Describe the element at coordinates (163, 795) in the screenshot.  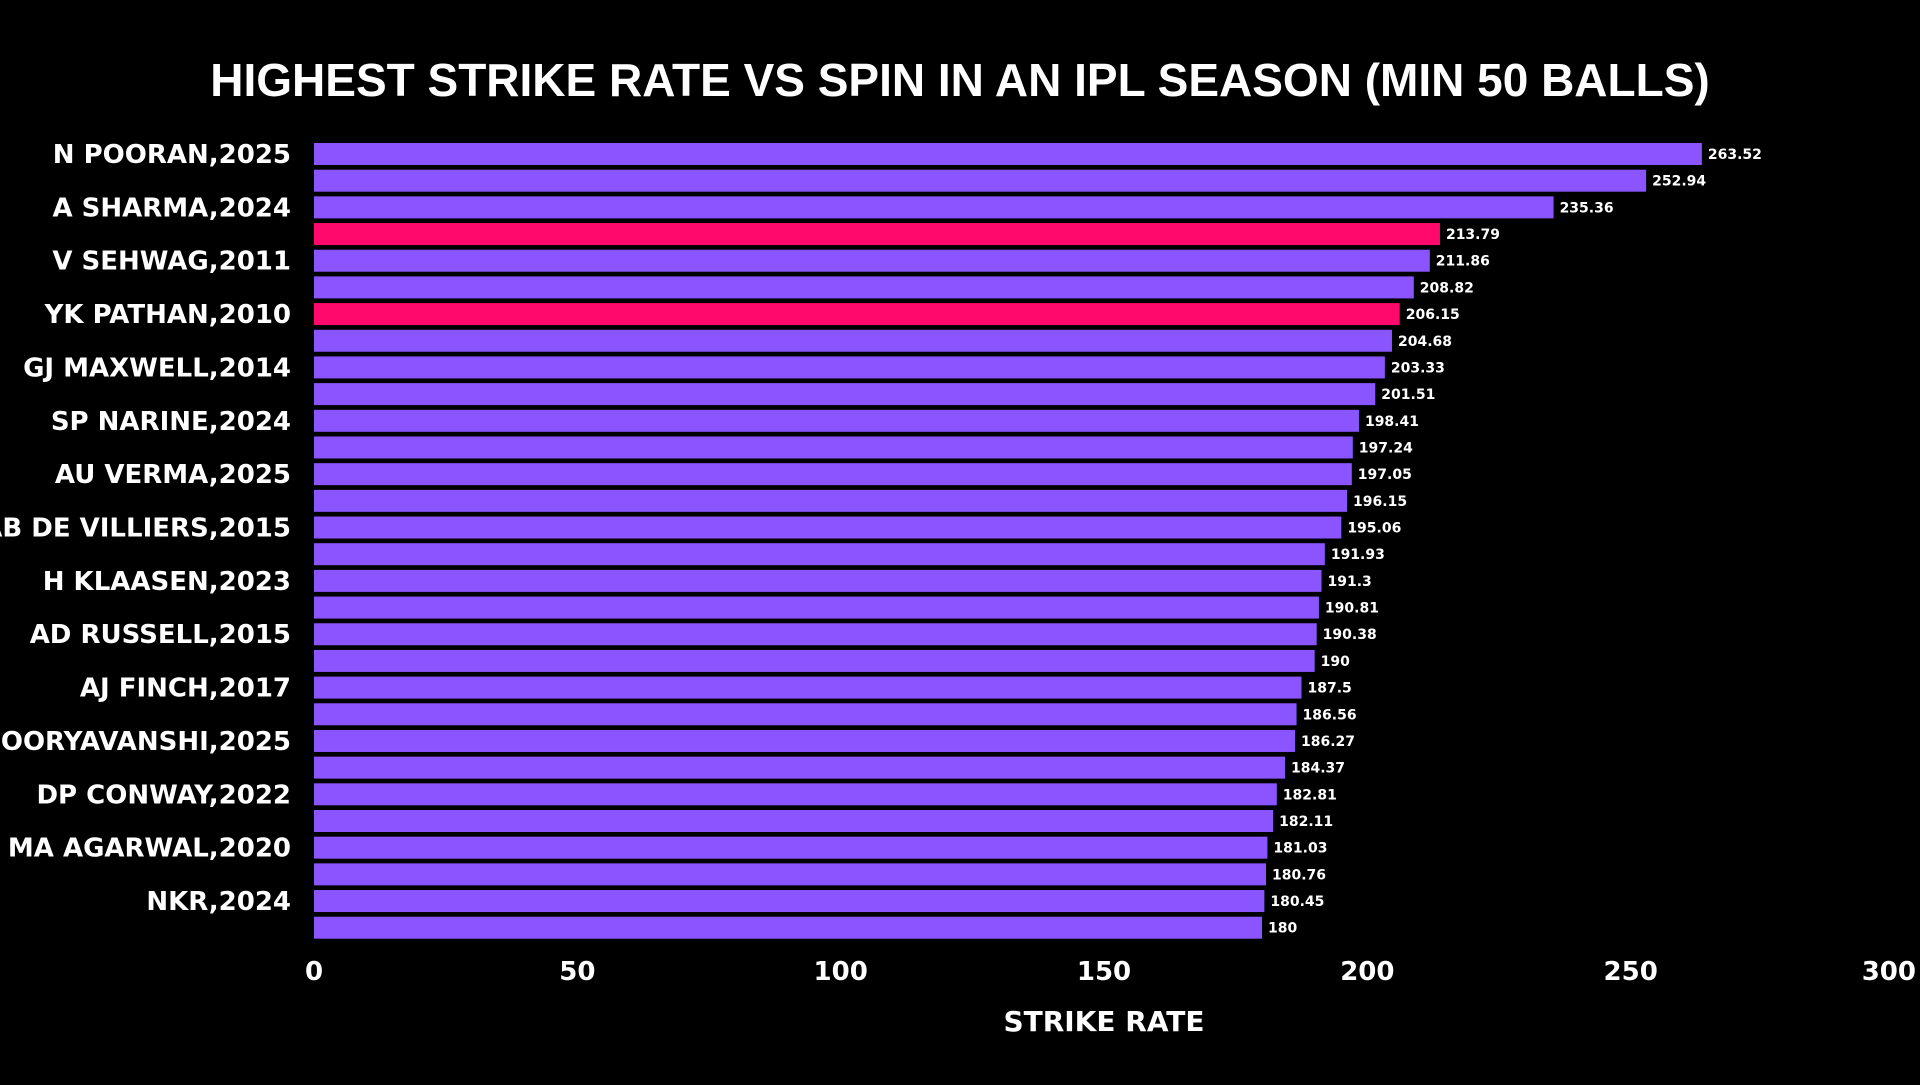
I see `y-axis-label: DP CONWAY,2022` at that location.